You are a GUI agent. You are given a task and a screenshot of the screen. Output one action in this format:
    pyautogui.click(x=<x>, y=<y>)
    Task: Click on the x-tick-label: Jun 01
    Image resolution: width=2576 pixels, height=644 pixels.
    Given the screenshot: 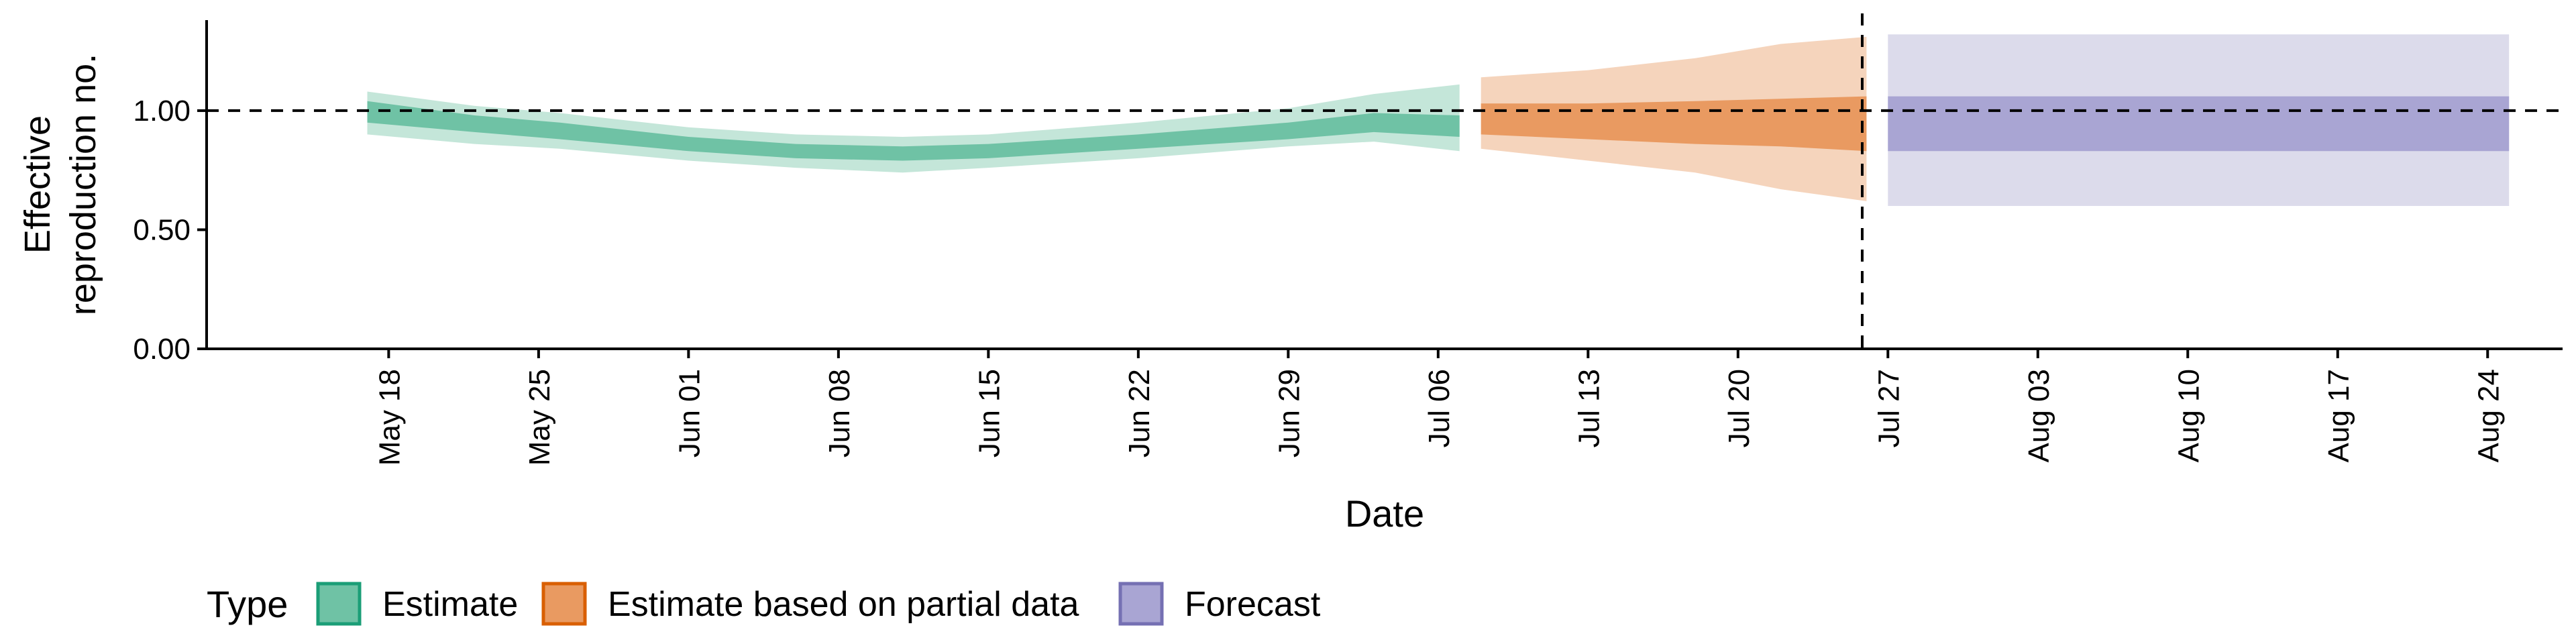 What is the action you would take?
    pyautogui.click(x=689, y=413)
    